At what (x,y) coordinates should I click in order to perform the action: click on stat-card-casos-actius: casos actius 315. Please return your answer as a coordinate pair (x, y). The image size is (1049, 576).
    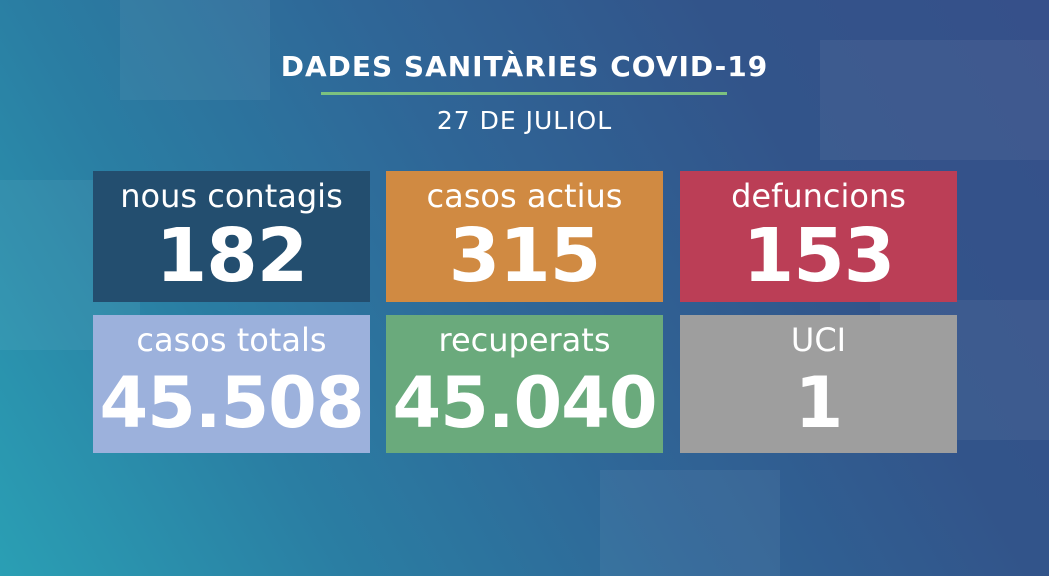
    Looking at the image, I should click on (524, 236).